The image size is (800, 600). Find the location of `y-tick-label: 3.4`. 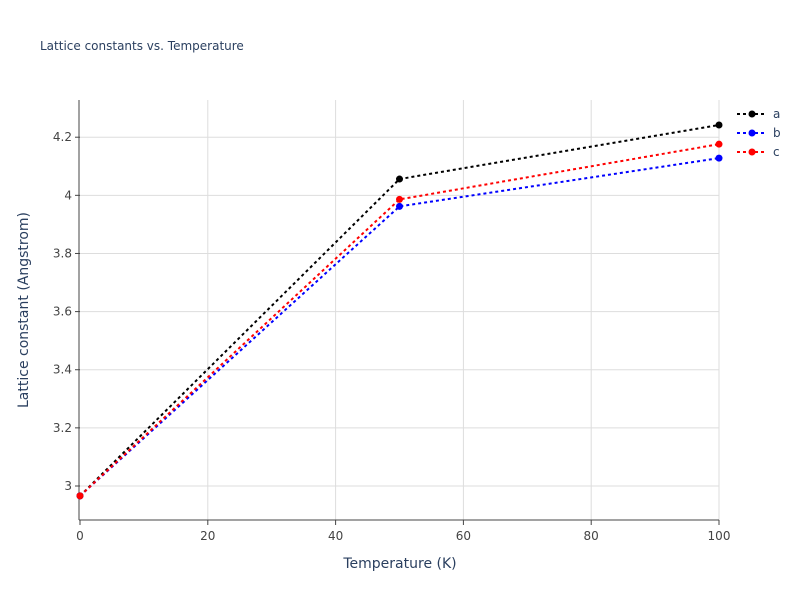

y-tick-label: 3.4 is located at coordinates (62, 370).